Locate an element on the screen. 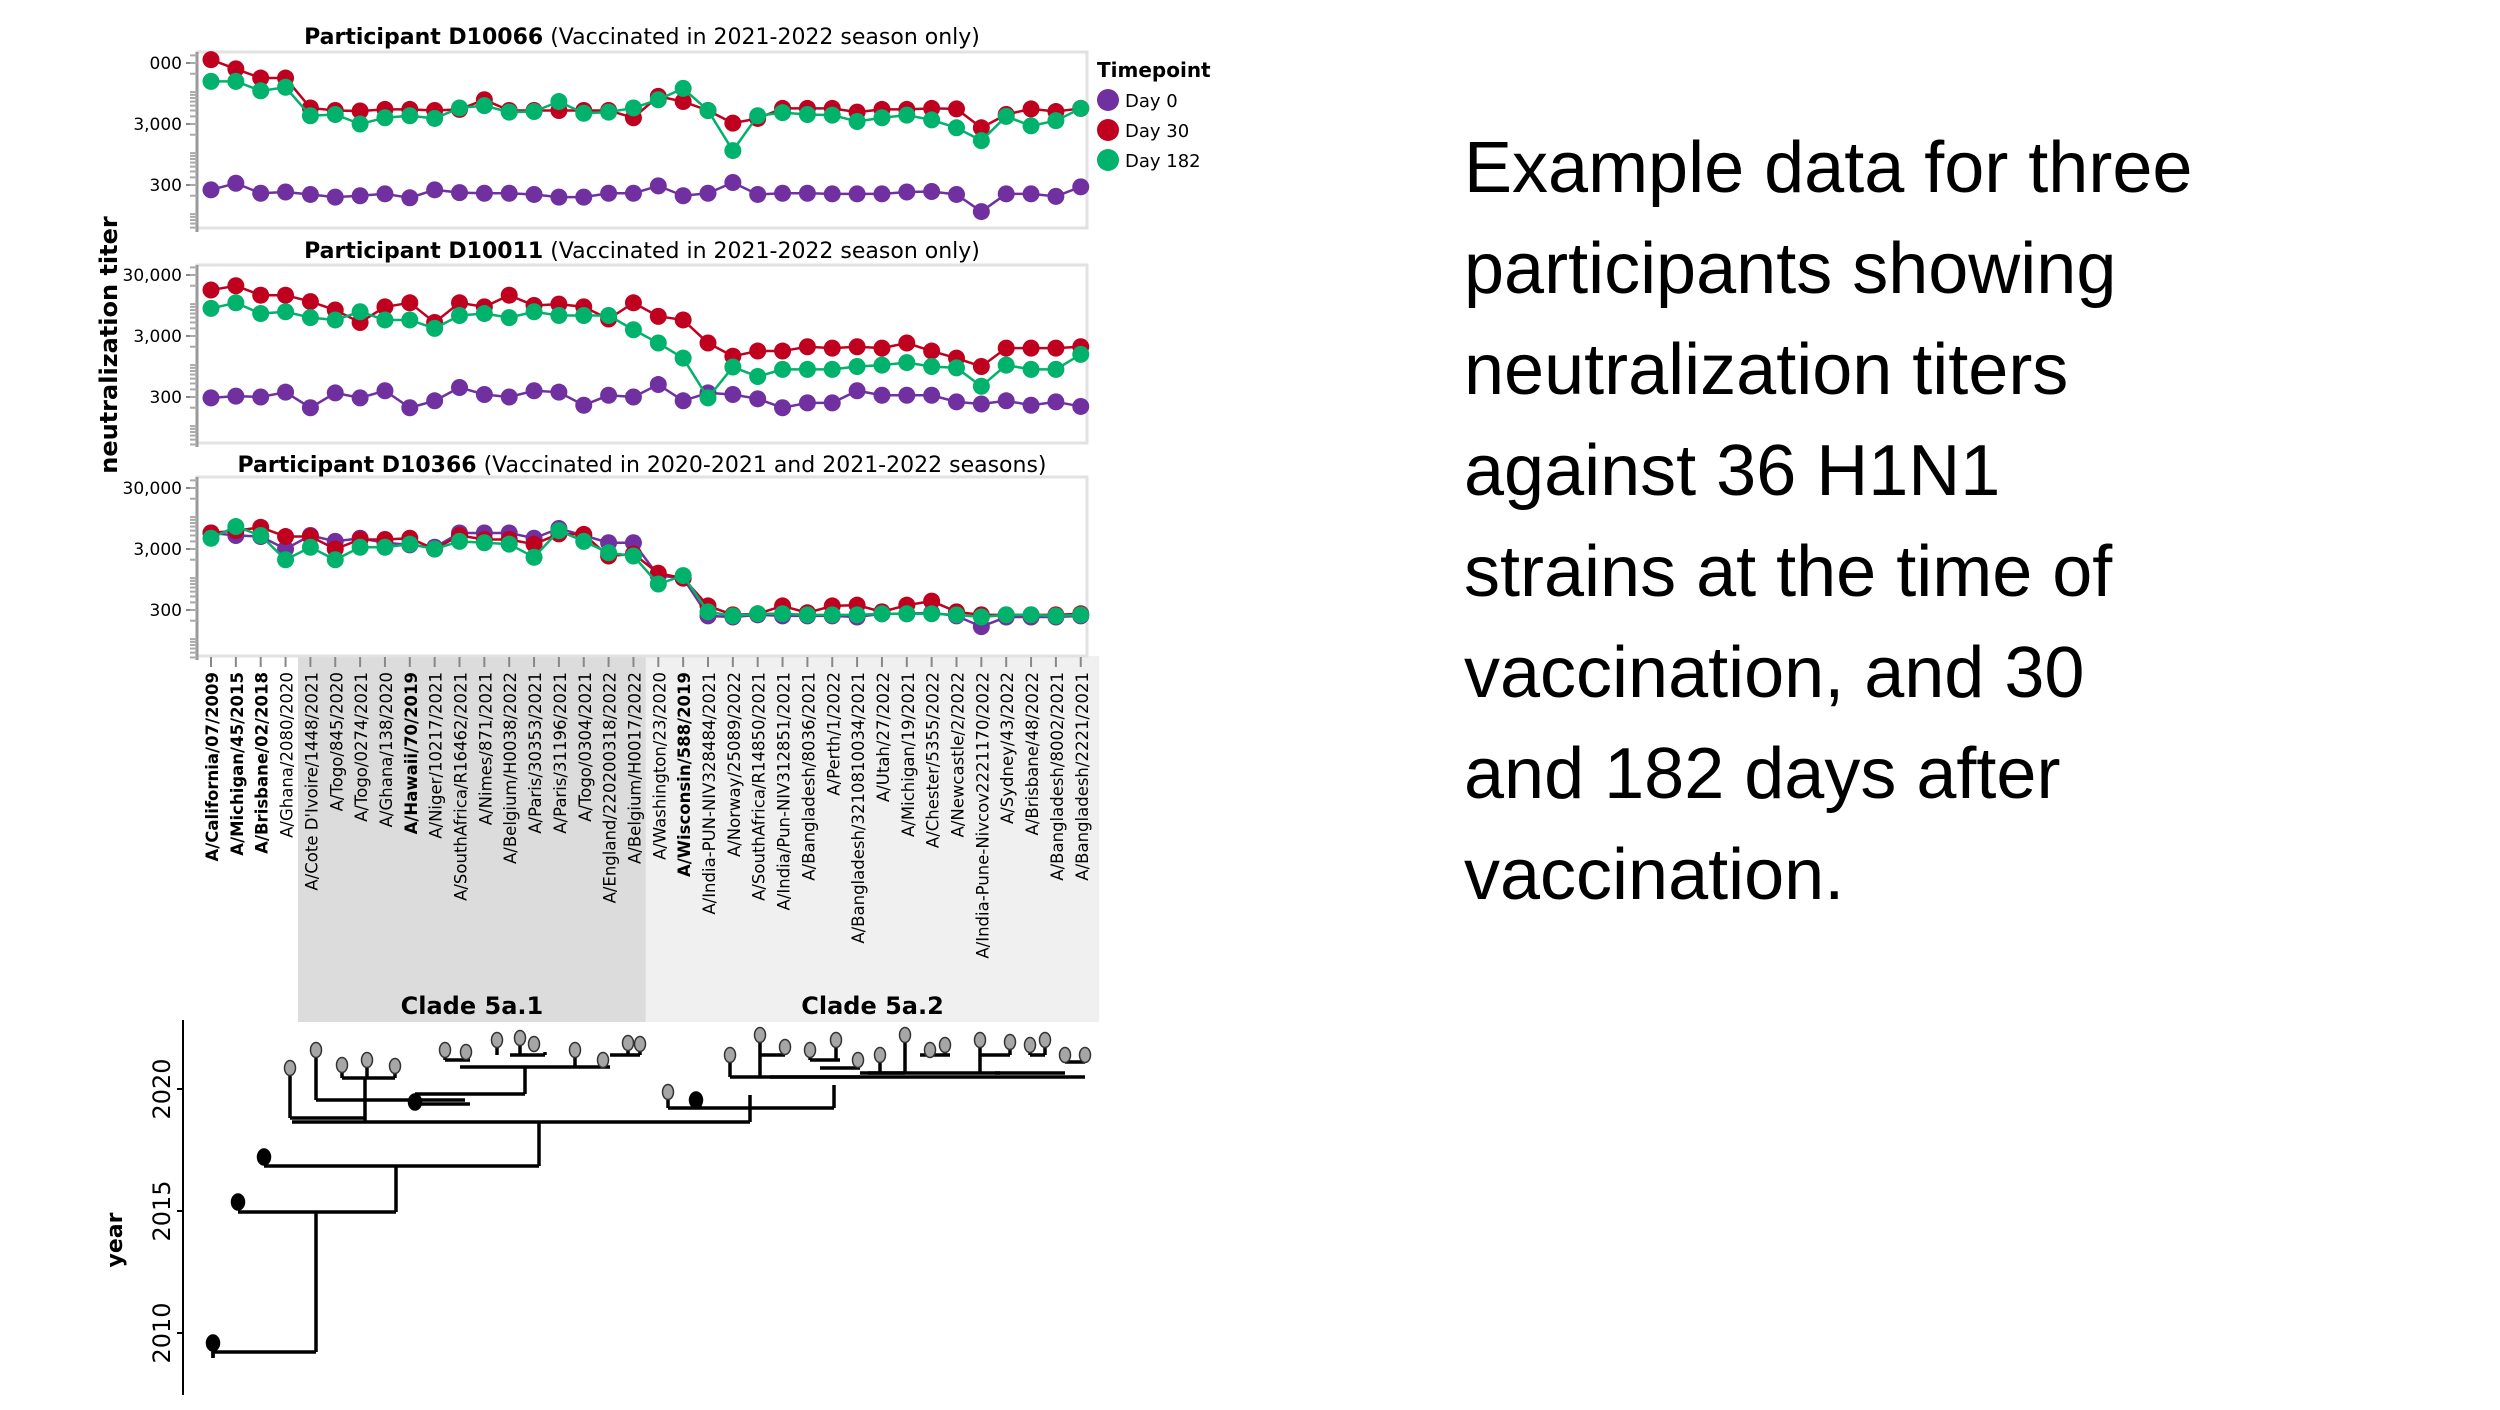  tree-year-ticks: 2010 2015 2020 is located at coordinates (165, 1211).